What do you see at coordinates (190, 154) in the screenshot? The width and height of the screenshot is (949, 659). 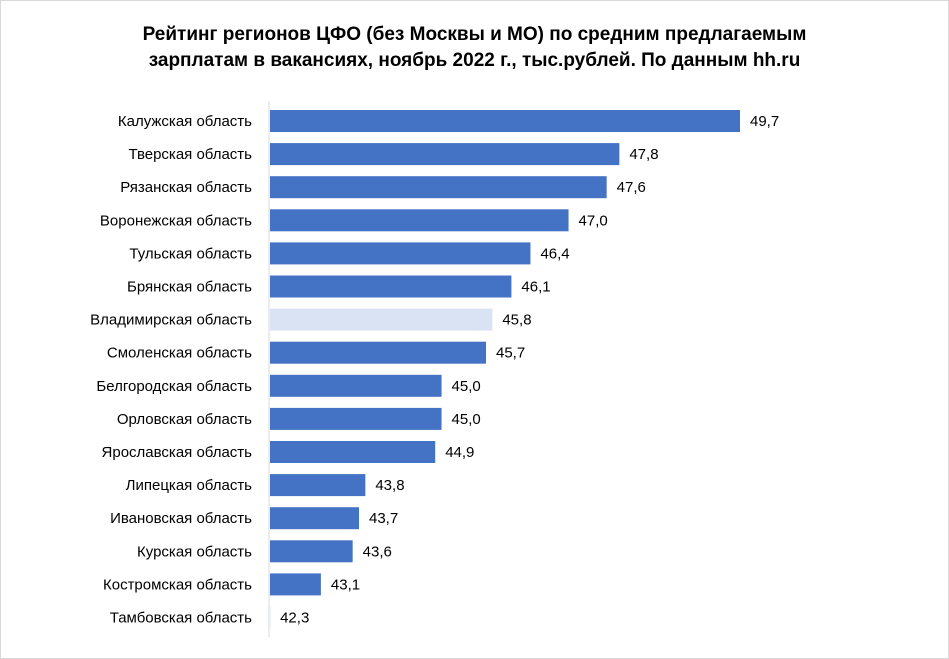 I see `category-label: Тверская область` at bounding box center [190, 154].